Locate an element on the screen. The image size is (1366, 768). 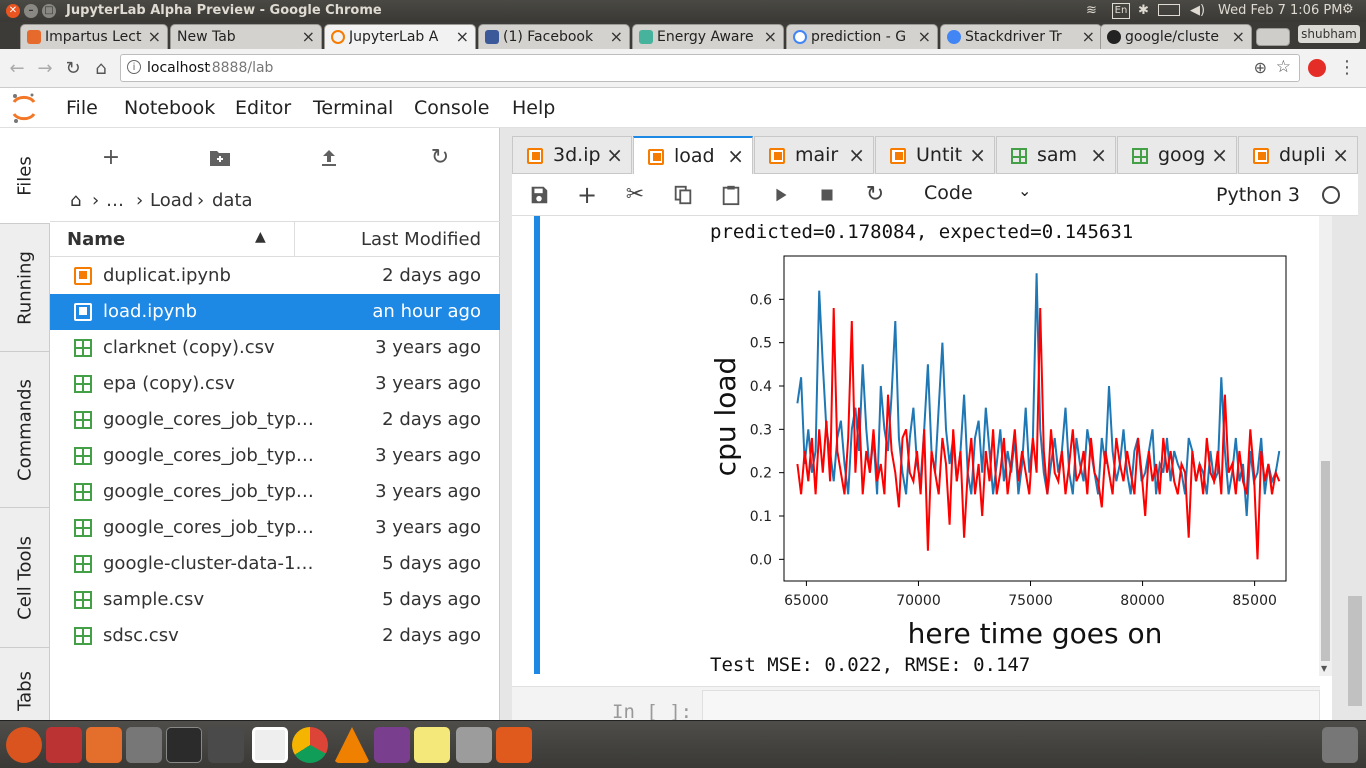
document-tab: mair × is located at coordinates (814, 155).